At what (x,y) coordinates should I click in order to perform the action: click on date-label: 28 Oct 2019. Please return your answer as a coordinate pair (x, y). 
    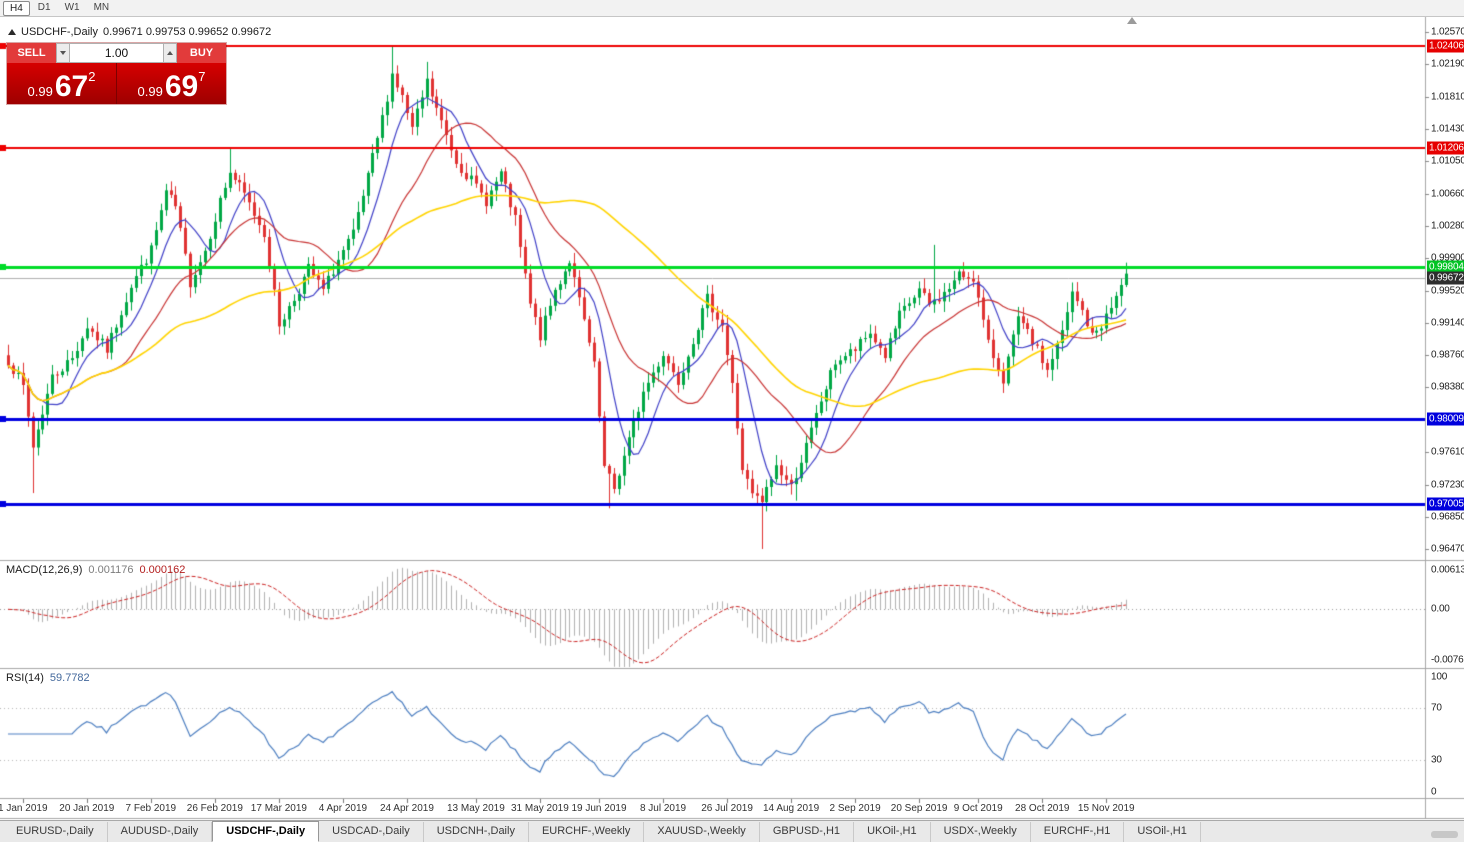
    Looking at the image, I should click on (1042, 808).